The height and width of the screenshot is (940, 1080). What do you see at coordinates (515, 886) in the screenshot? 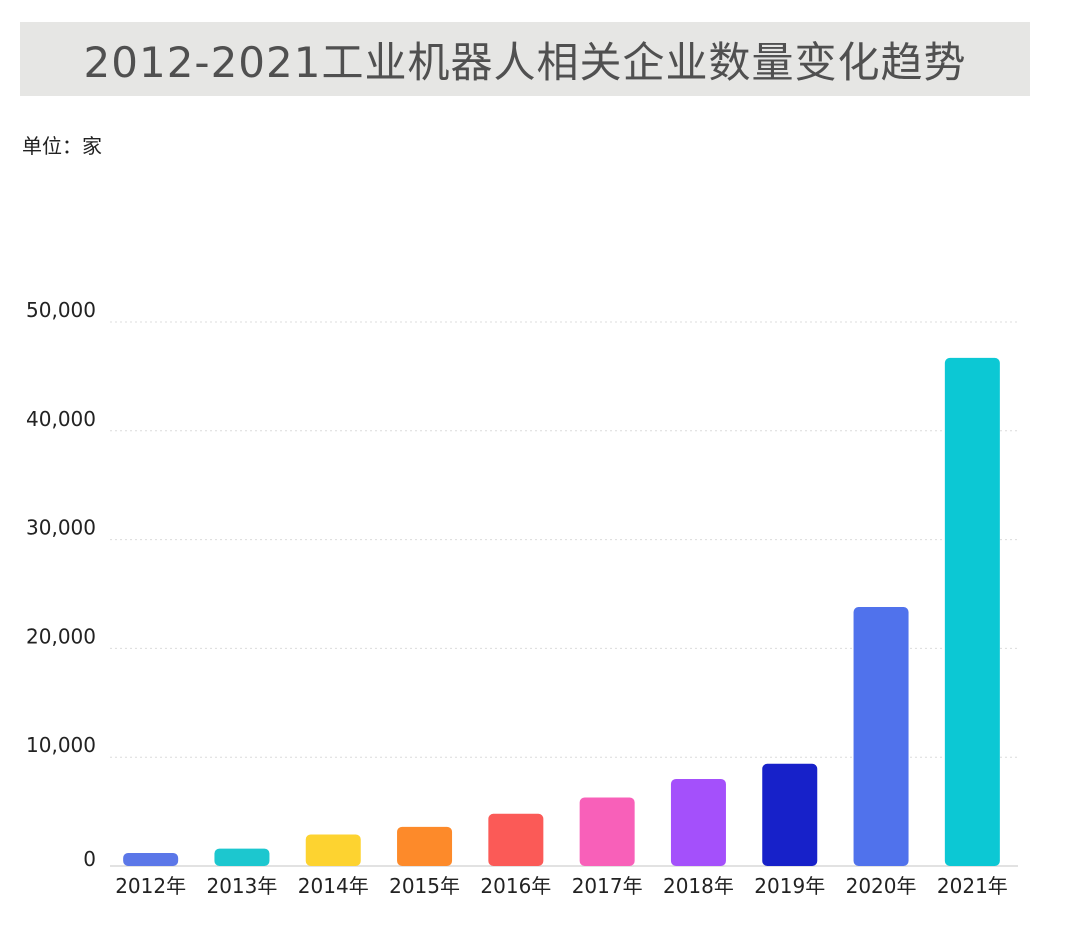
I see `x-tick-label: 2016年` at bounding box center [515, 886].